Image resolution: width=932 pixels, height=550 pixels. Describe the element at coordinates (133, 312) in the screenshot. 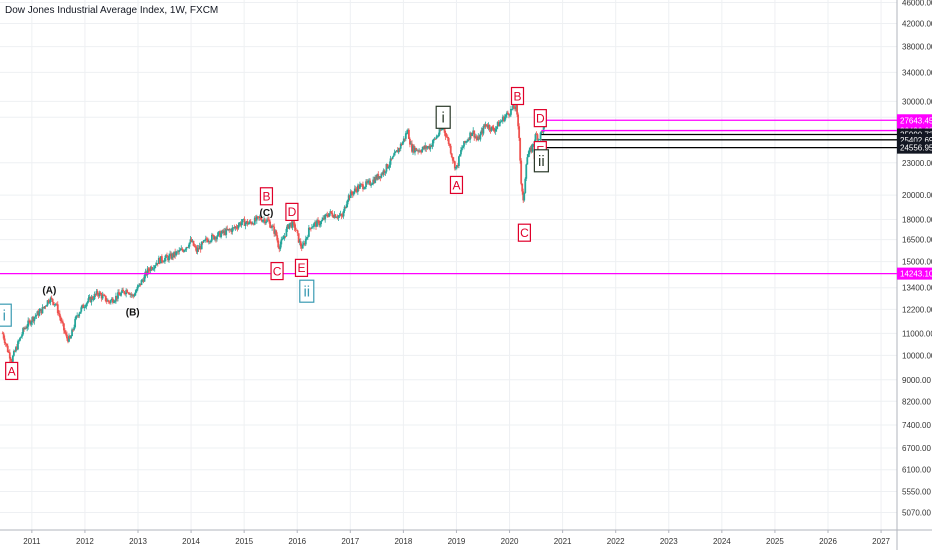

I see `wave-label: (B)` at that location.